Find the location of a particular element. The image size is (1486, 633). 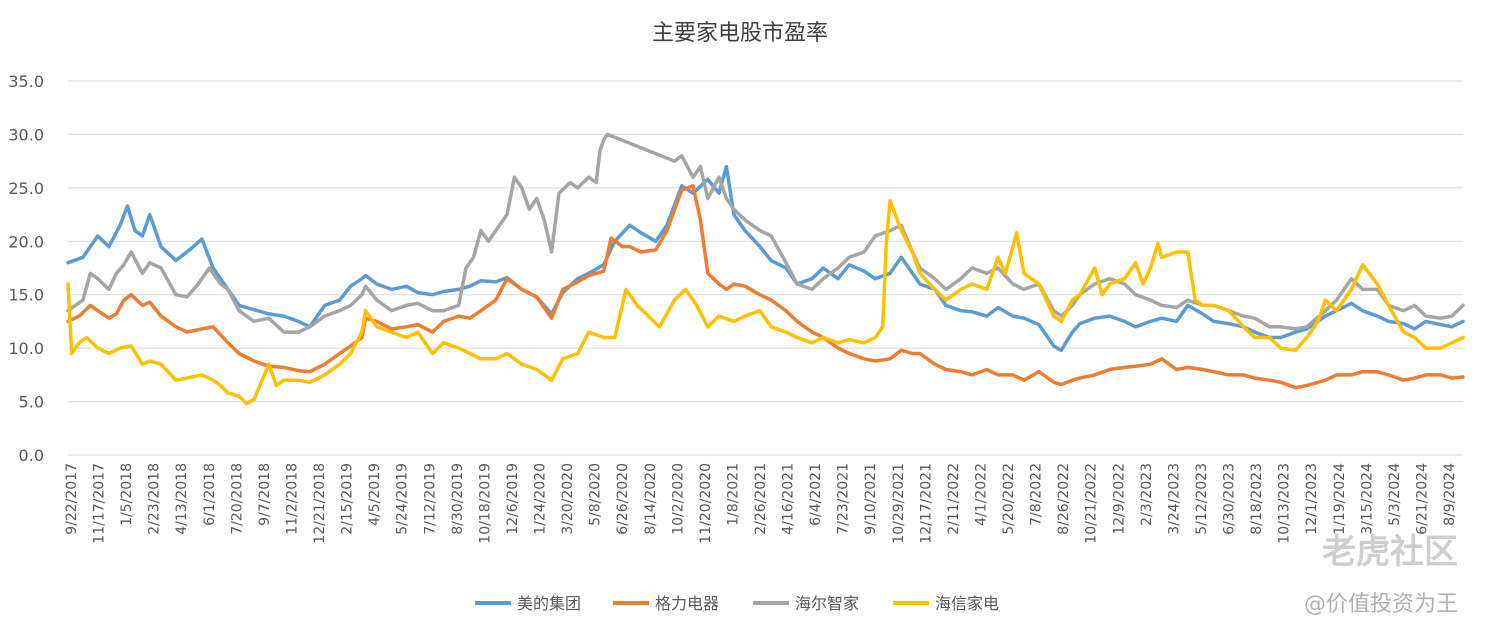

x-tick-label: 6/26/2020 is located at coordinates (623, 499).